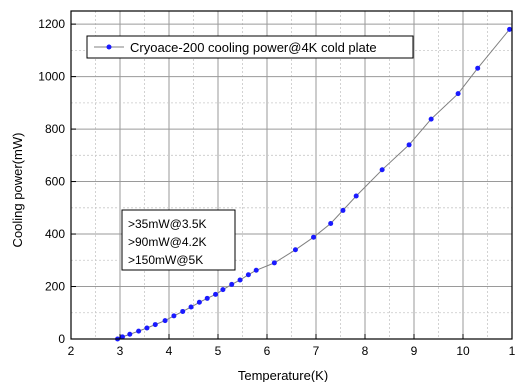 The width and height of the screenshot is (515, 382). I want to click on x-tick-label: 9, so click(414, 351).